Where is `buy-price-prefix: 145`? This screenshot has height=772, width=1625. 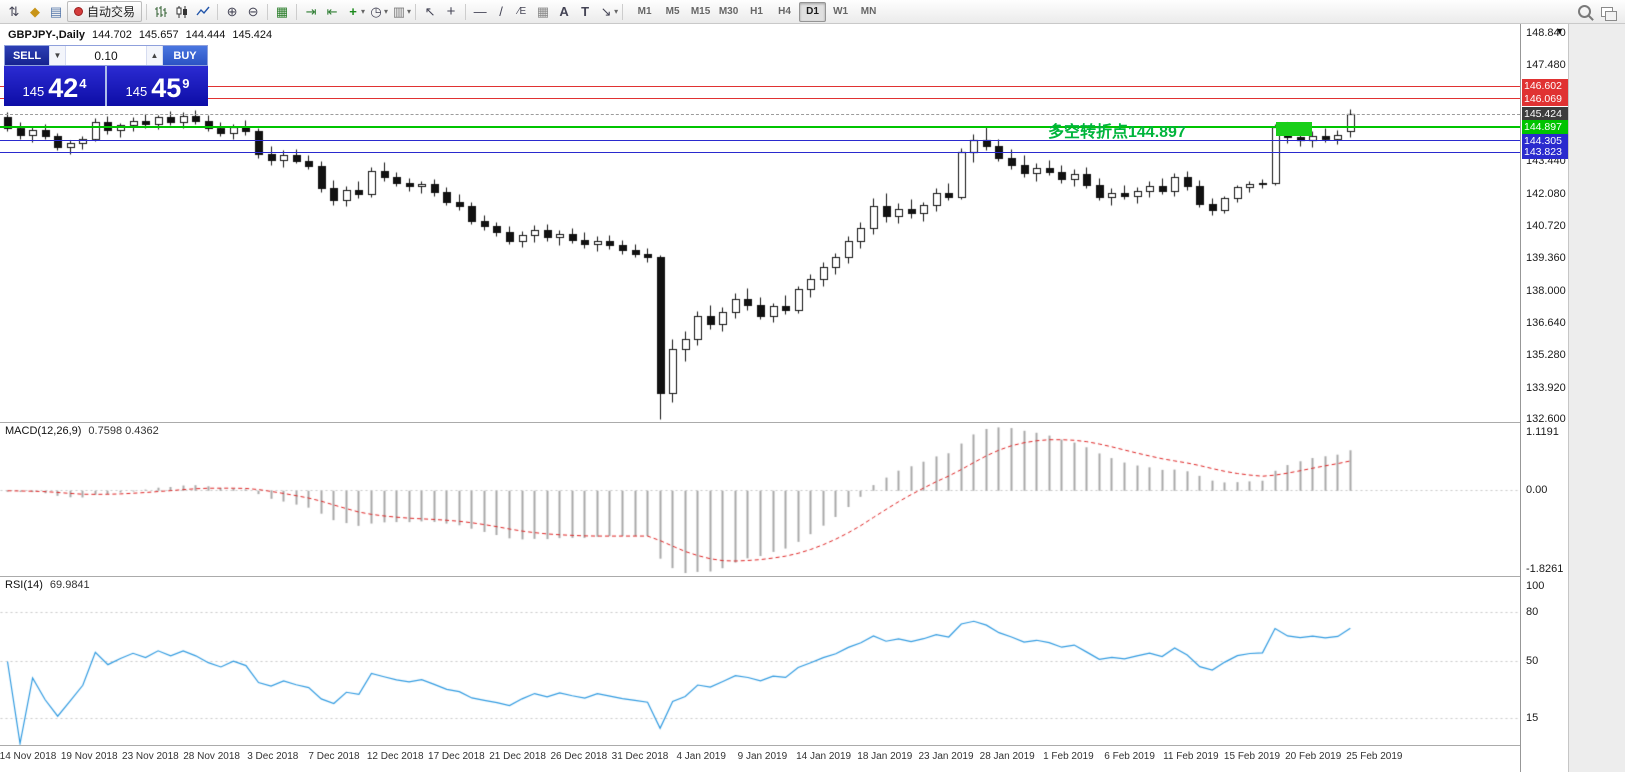
buy-price-prefix: 145 is located at coordinates (136, 91).